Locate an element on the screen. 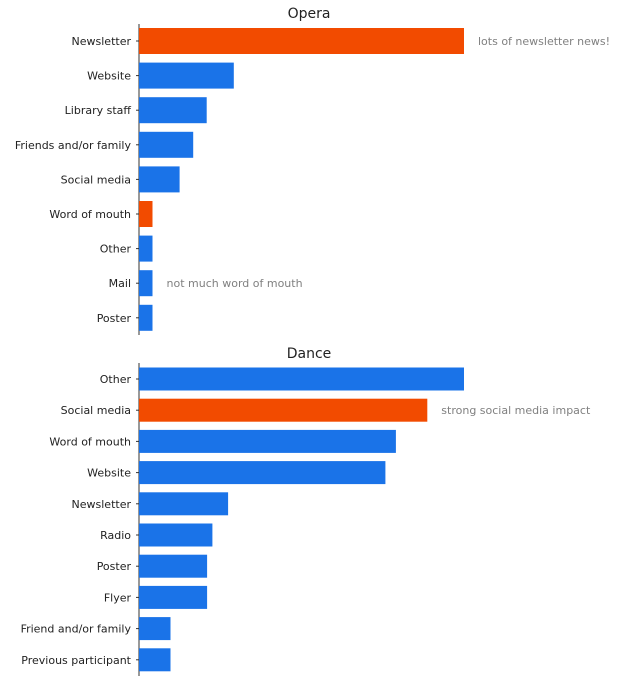  dance-bar-social-media is located at coordinates (283, 410).